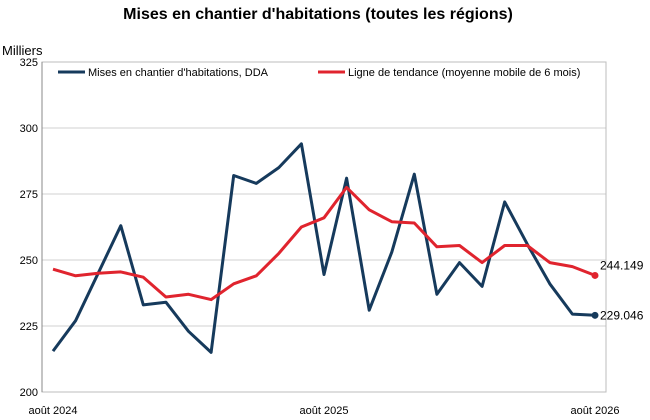 The width and height of the screenshot is (650, 420). I want to click on x-axis-ticks: août 2024 août 2025 août 2026, so click(324, 411).